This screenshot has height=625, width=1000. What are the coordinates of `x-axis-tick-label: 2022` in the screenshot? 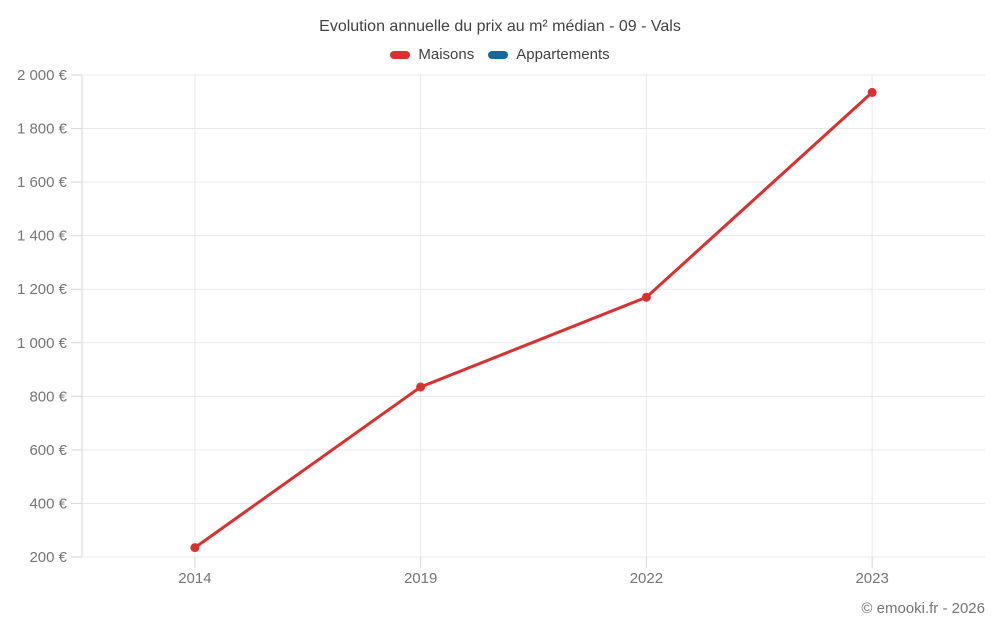 It's located at (646, 578).